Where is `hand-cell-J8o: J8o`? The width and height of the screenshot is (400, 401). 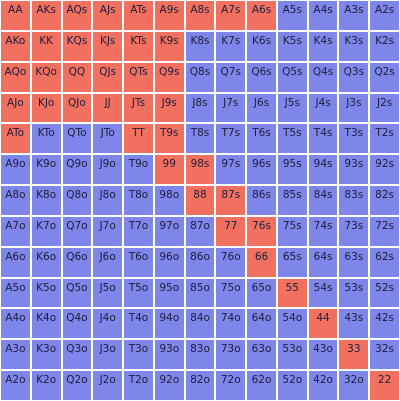 hand-cell-J8o: J8o is located at coordinates (108, 200).